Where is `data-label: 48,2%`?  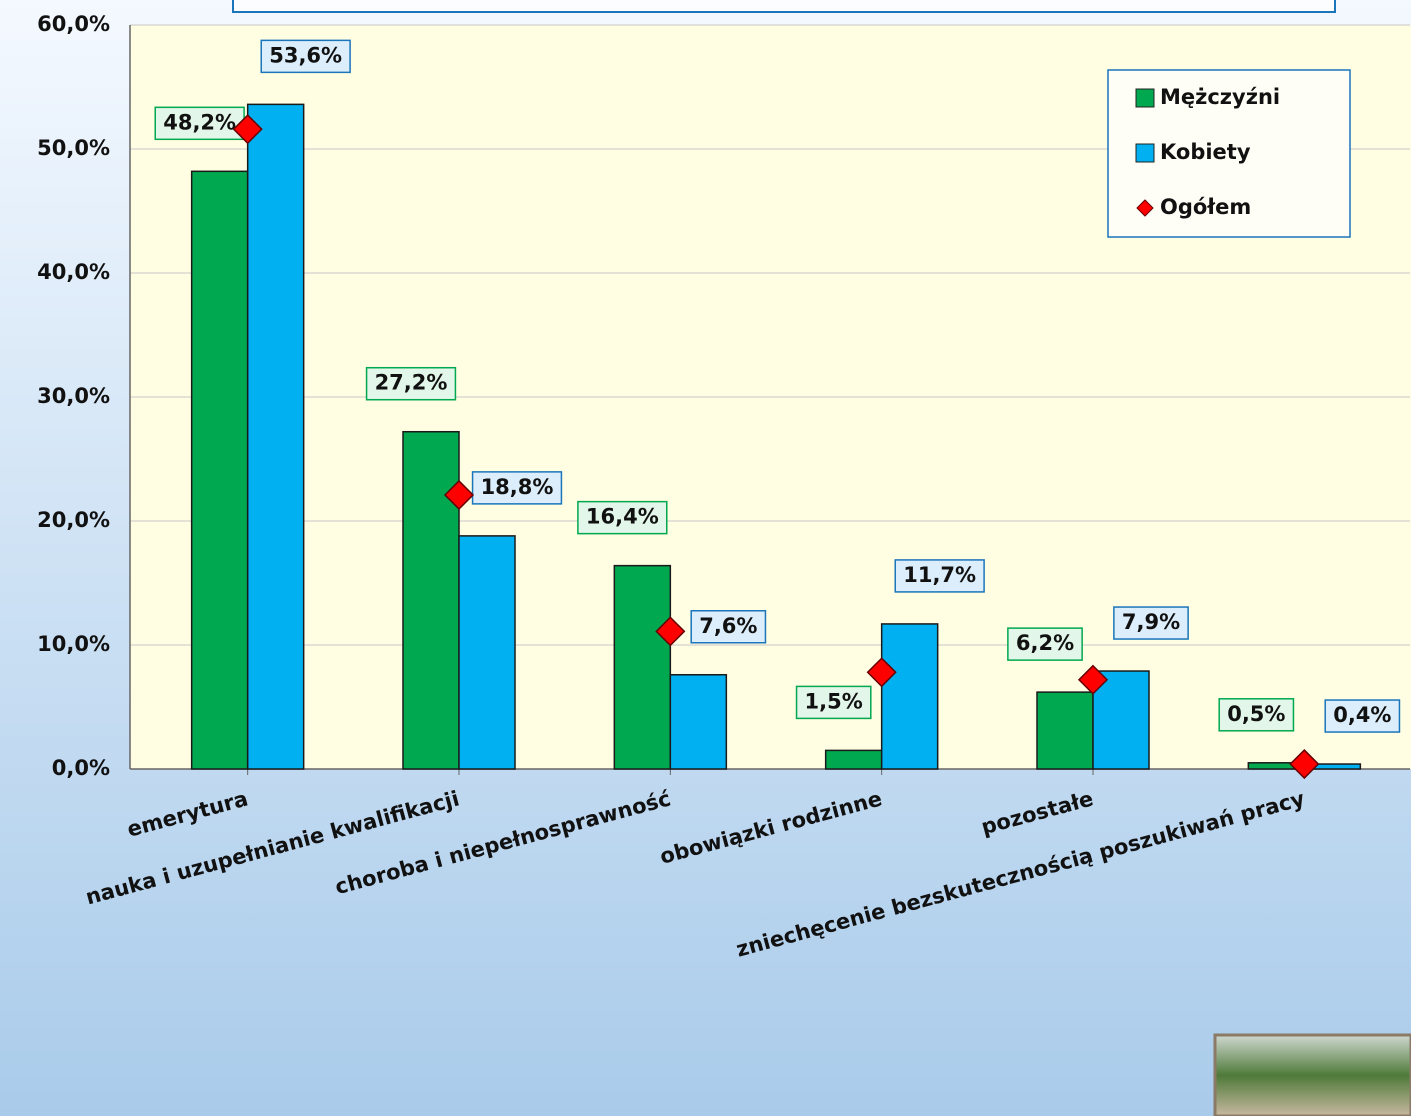 data-label: 48,2% is located at coordinates (199, 123).